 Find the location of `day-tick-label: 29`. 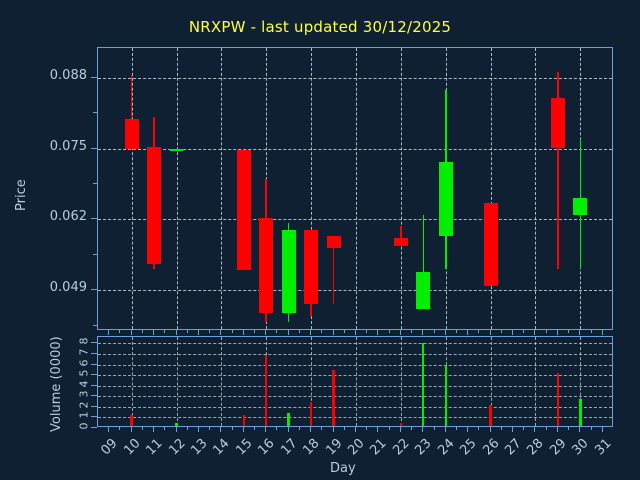

day-tick-label: 29 is located at coordinates (558, 447).